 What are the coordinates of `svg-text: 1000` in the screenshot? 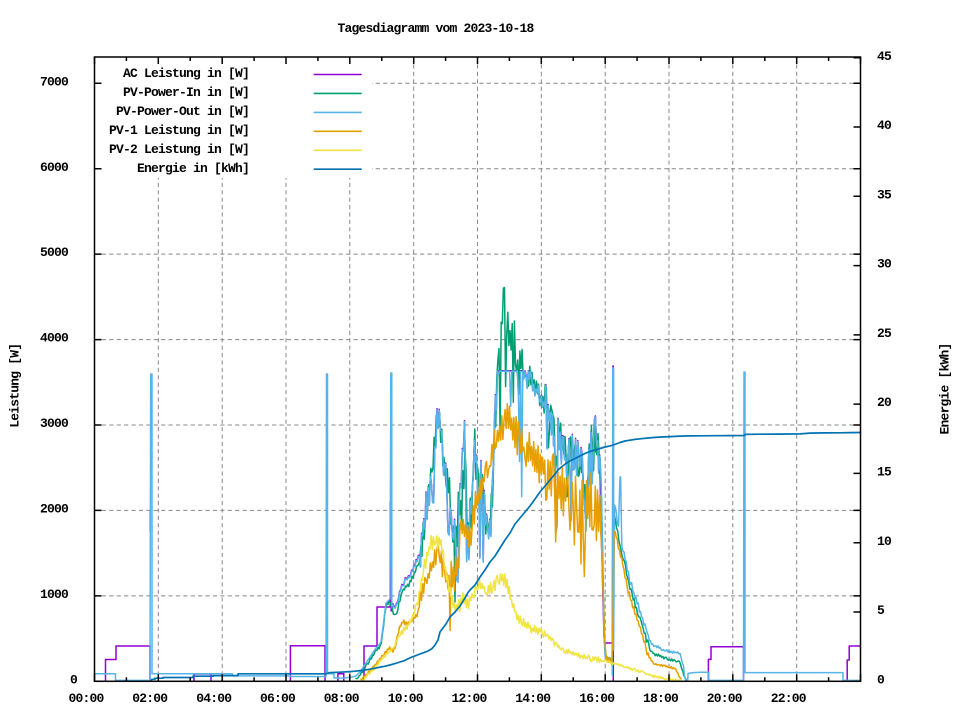 It's located at (54, 594).